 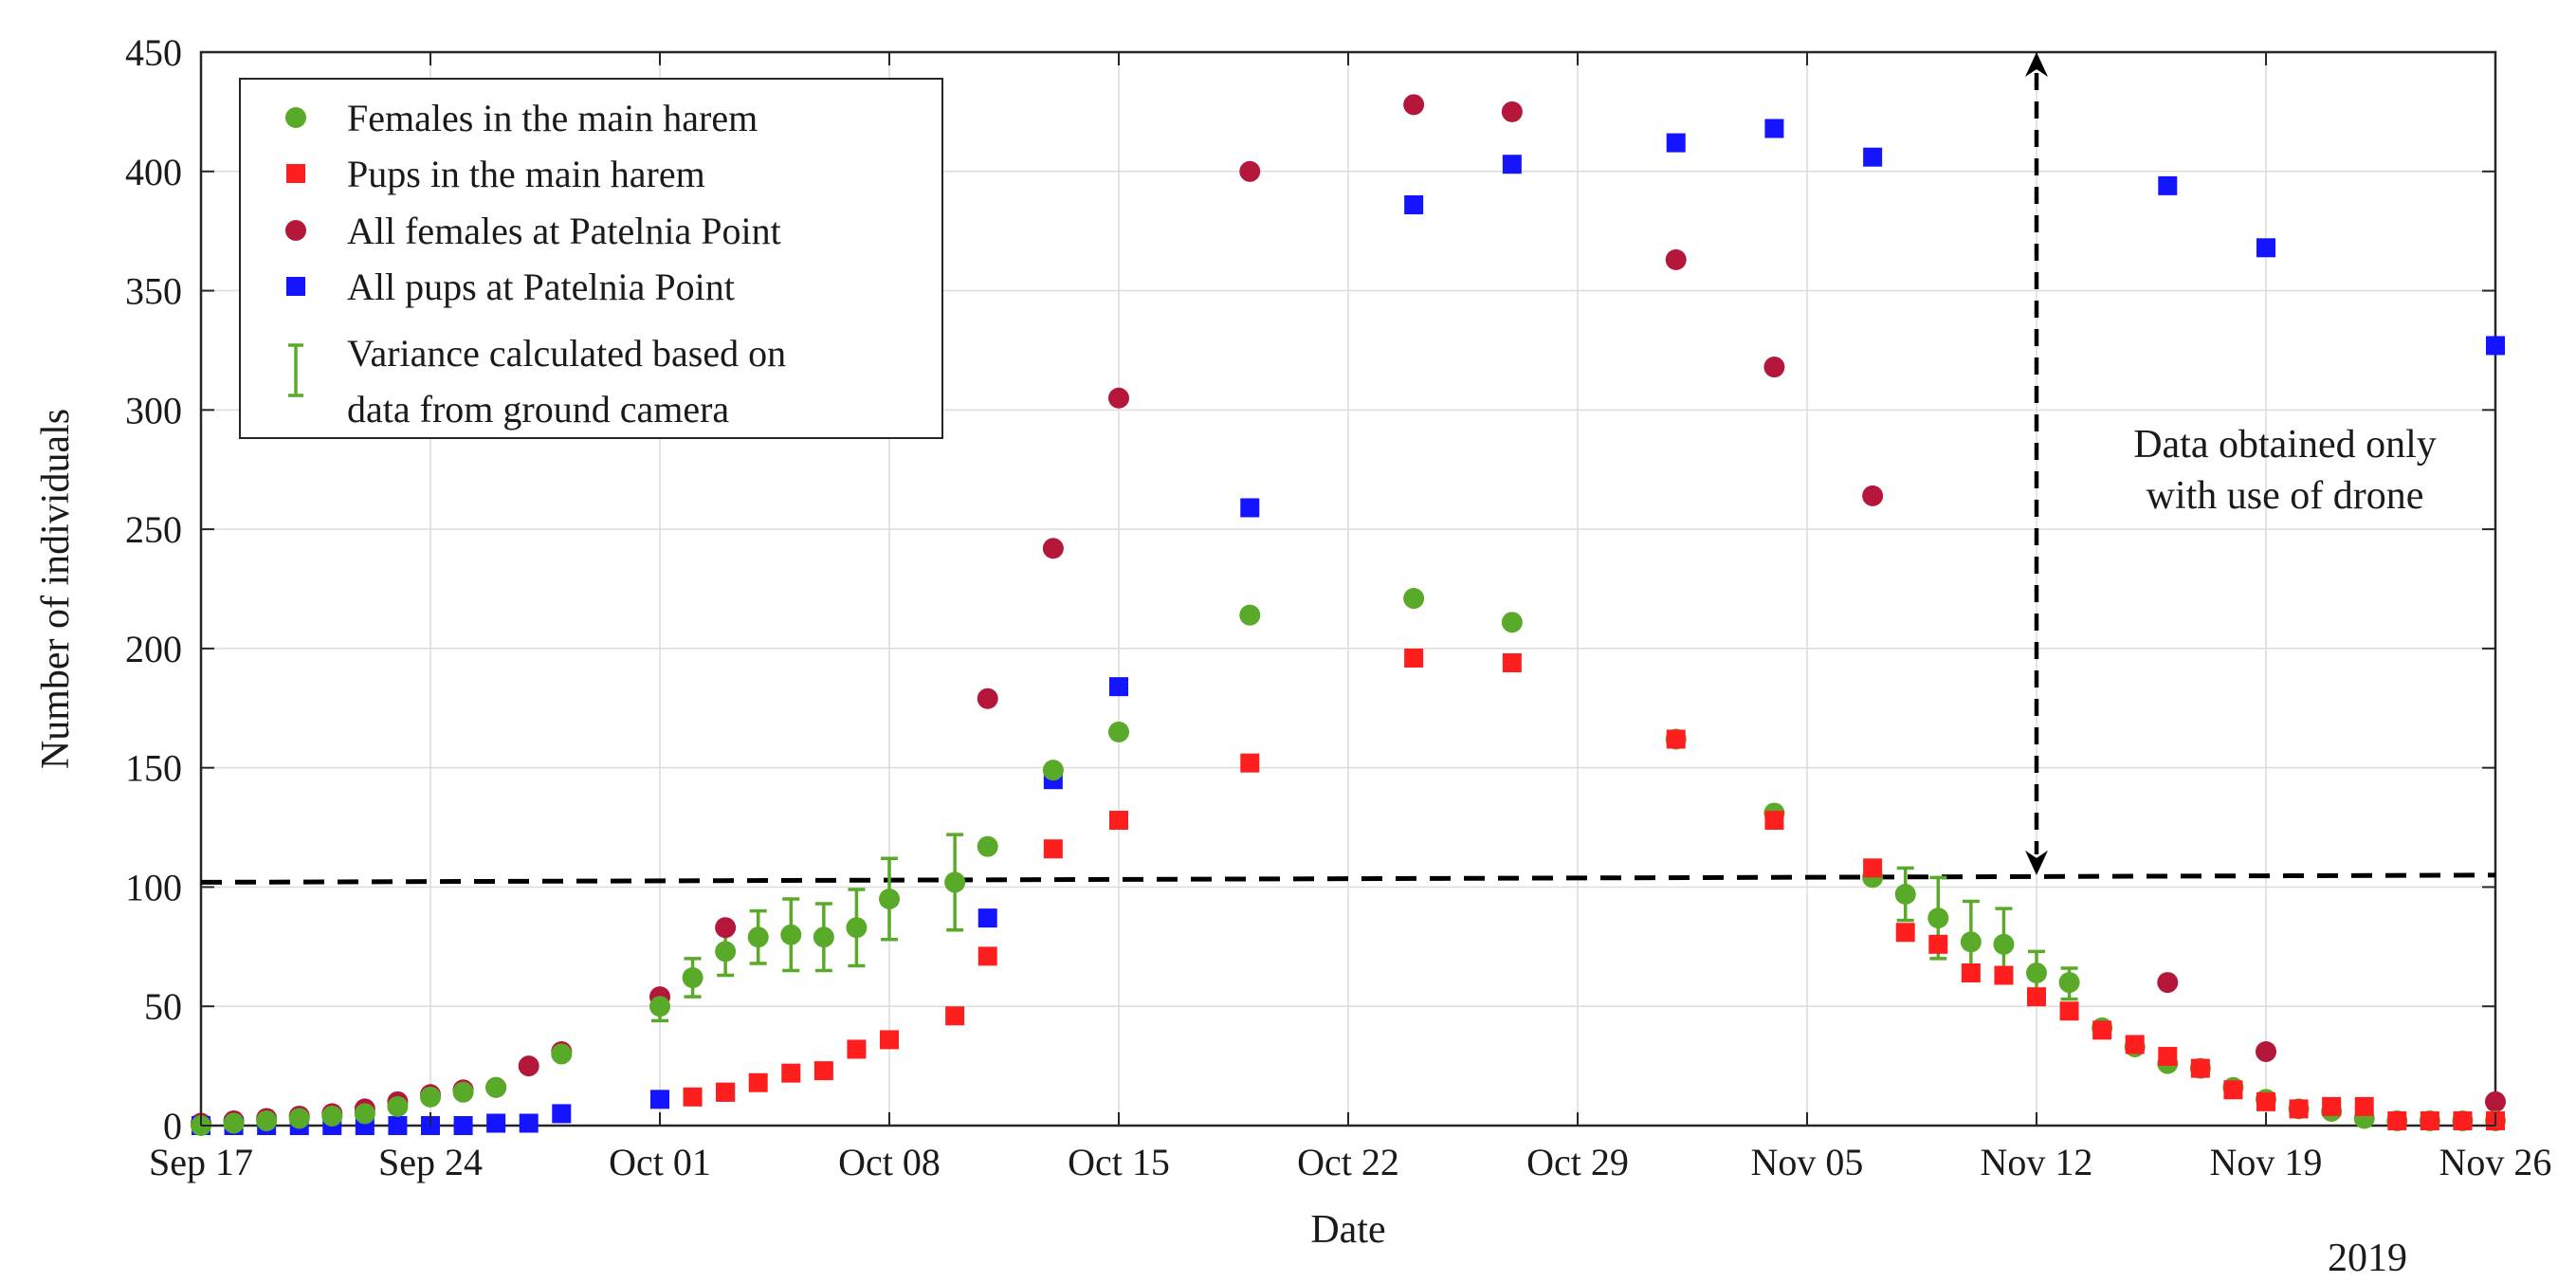 What do you see at coordinates (1348, 878) in the screenshot?
I see `reference-line-layer` at bounding box center [1348, 878].